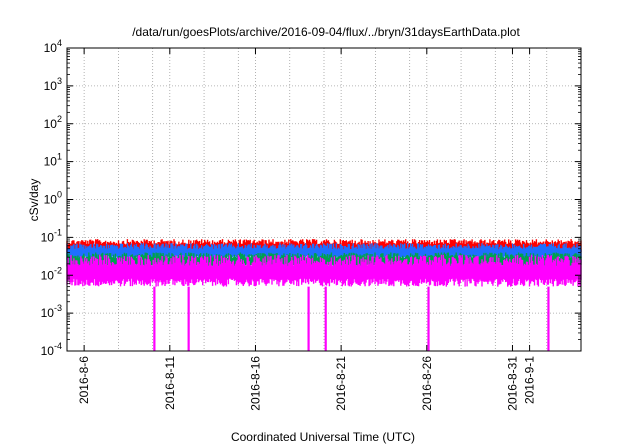 The image size is (640, 448). Describe the element at coordinates (51, 311) in the screenshot. I see `y-tick-label: 10⁻³` at that location.